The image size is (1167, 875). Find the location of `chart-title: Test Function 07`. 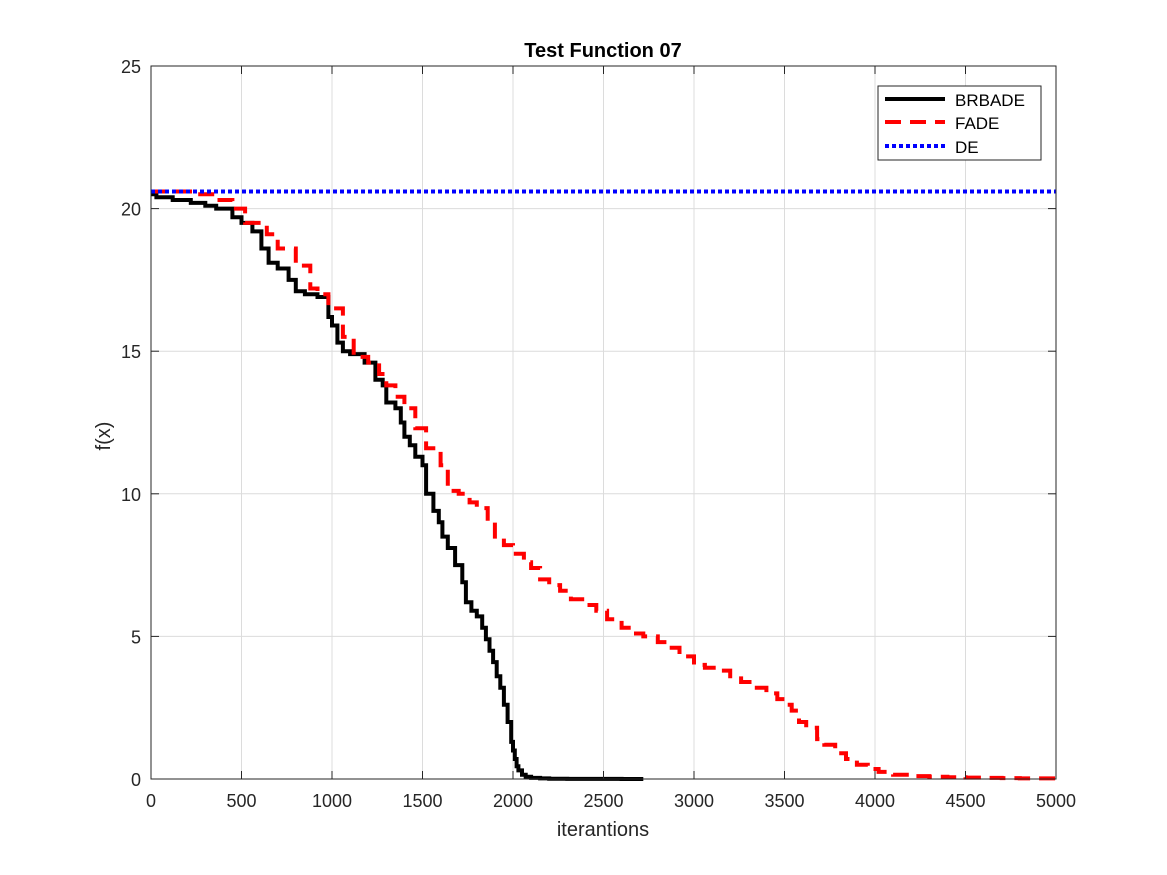

chart-title: Test Function 07 is located at coordinates (602, 51).